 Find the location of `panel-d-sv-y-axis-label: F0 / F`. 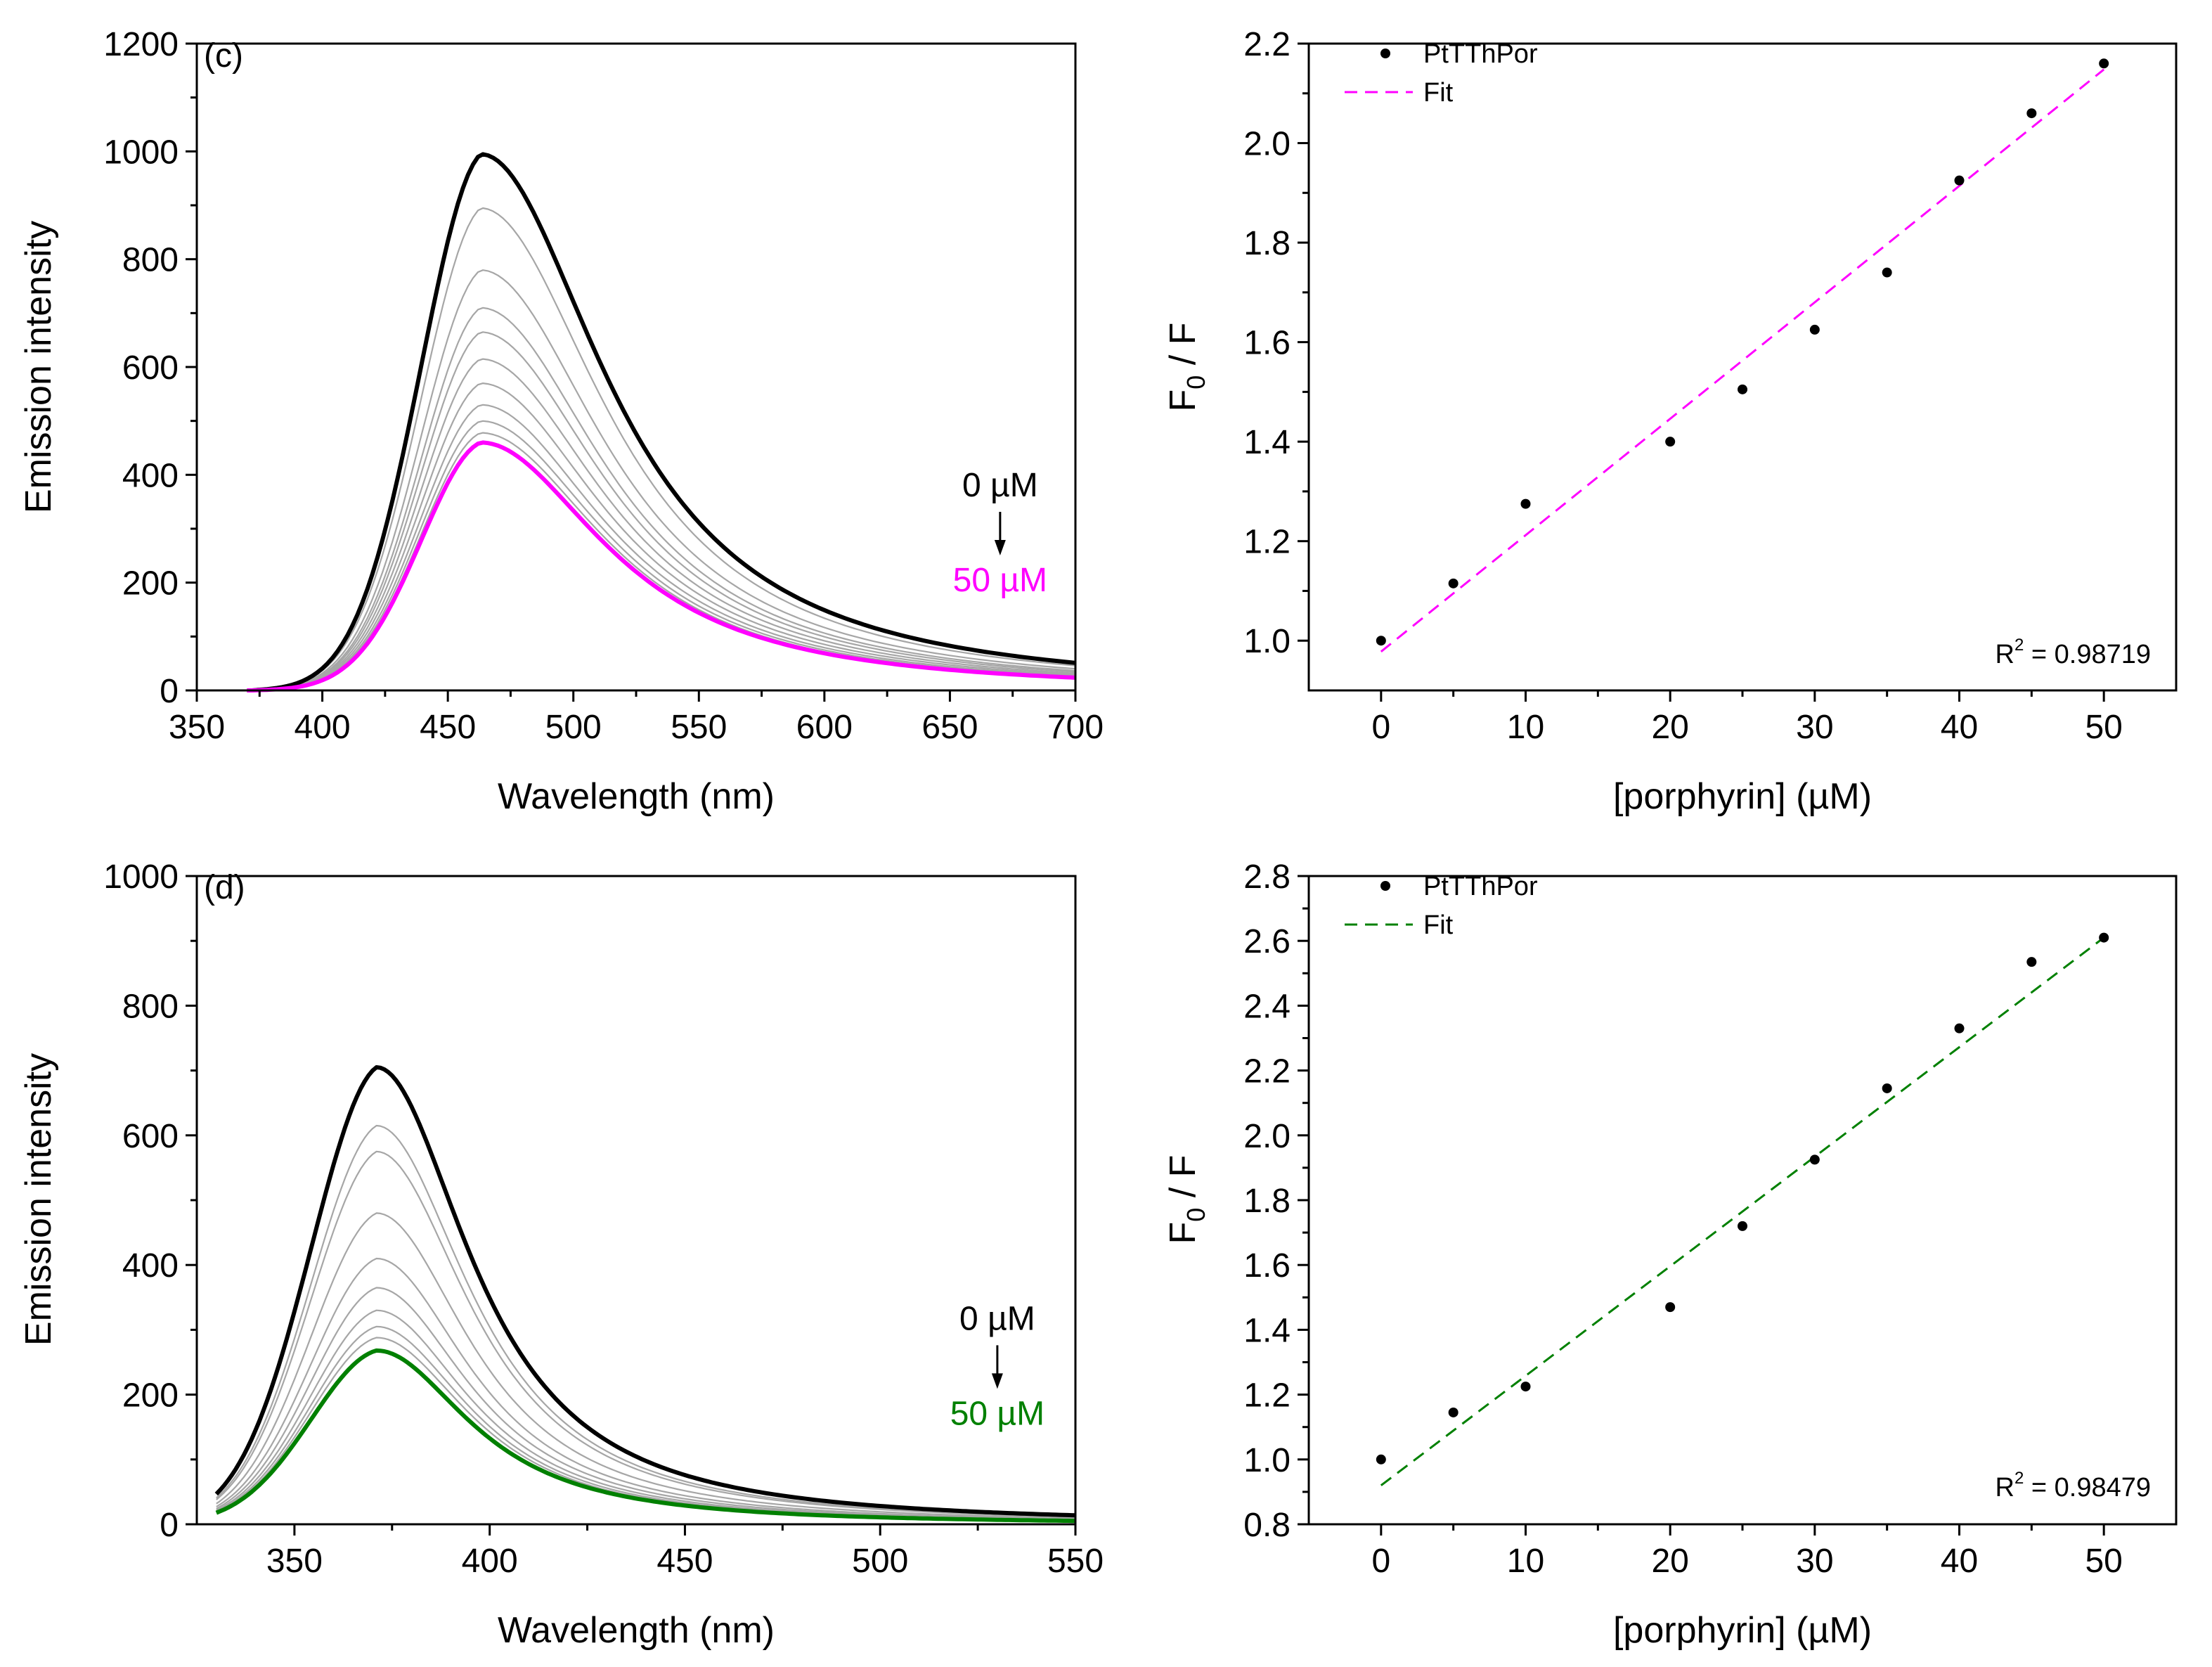

panel-d-sv-y-axis-label: F0 / F is located at coordinates (1186, 1199).